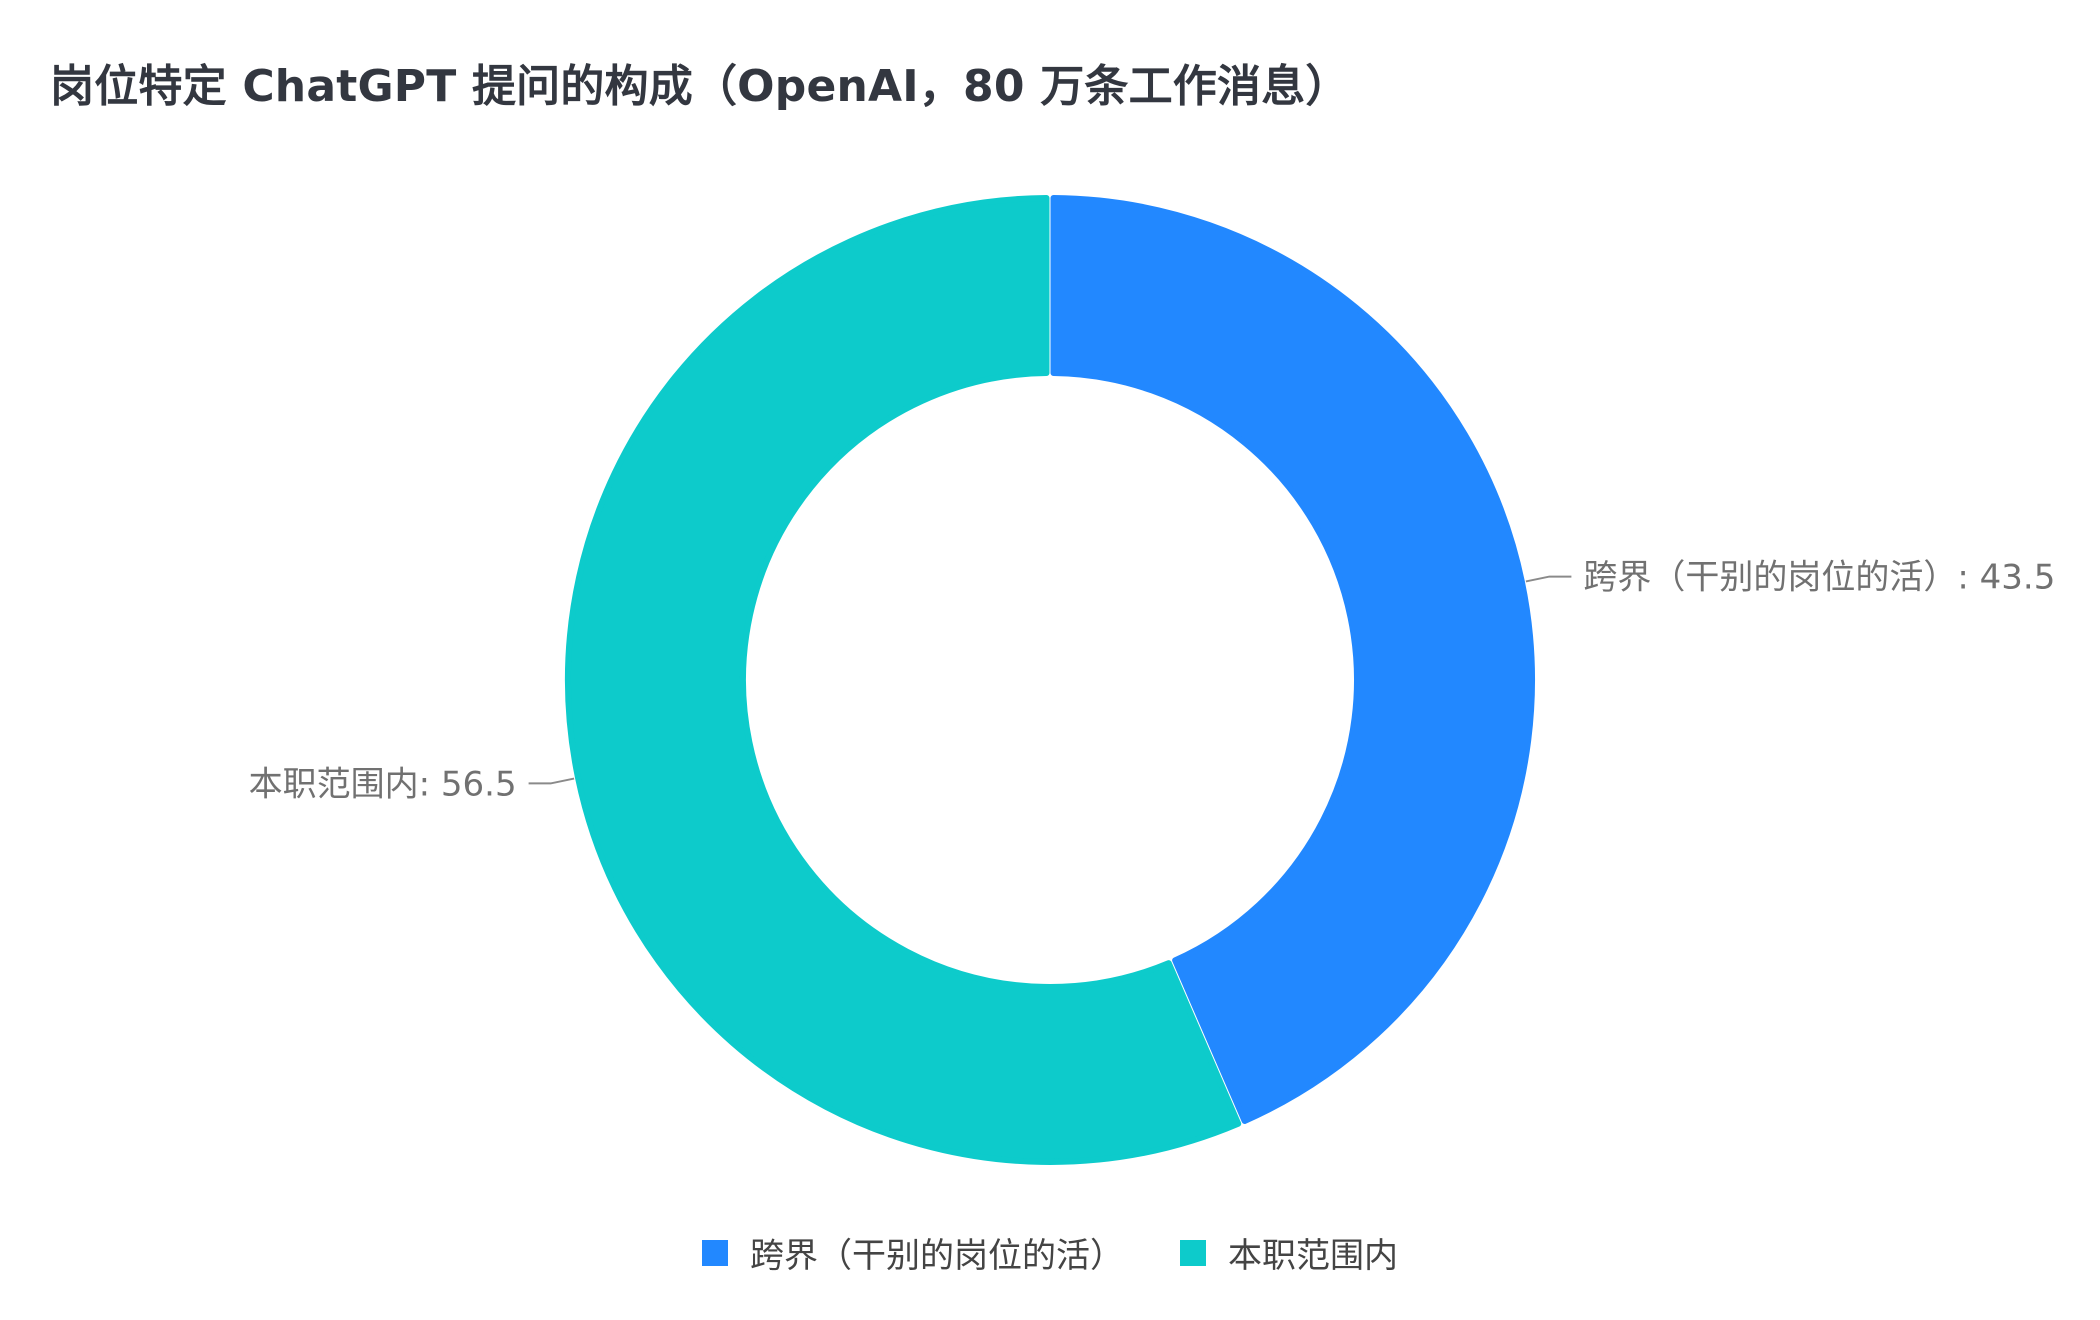 The width and height of the screenshot is (2100, 1320). What do you see at coordinates (551, 781) in the screenshot?
I see `leader-line-in-role` at bounding box center [551, 781].